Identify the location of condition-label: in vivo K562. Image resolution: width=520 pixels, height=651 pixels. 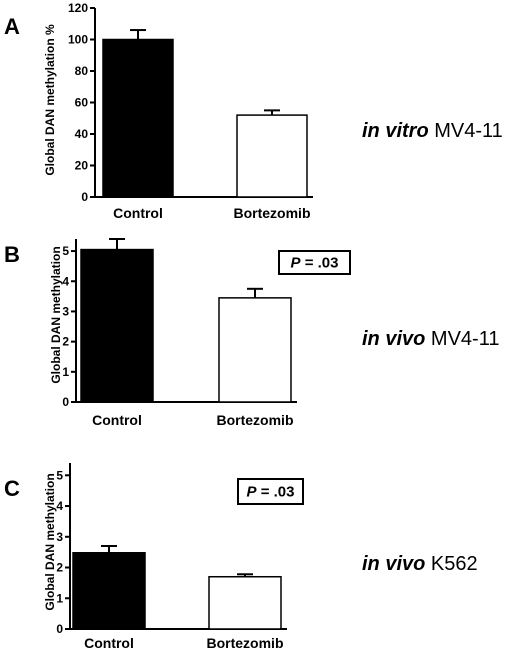
(420, 564).